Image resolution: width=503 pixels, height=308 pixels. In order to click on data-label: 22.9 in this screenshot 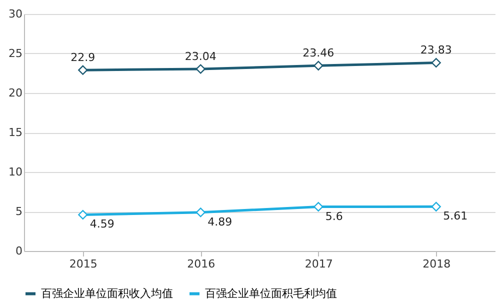, I will do `click(83, 57)`.